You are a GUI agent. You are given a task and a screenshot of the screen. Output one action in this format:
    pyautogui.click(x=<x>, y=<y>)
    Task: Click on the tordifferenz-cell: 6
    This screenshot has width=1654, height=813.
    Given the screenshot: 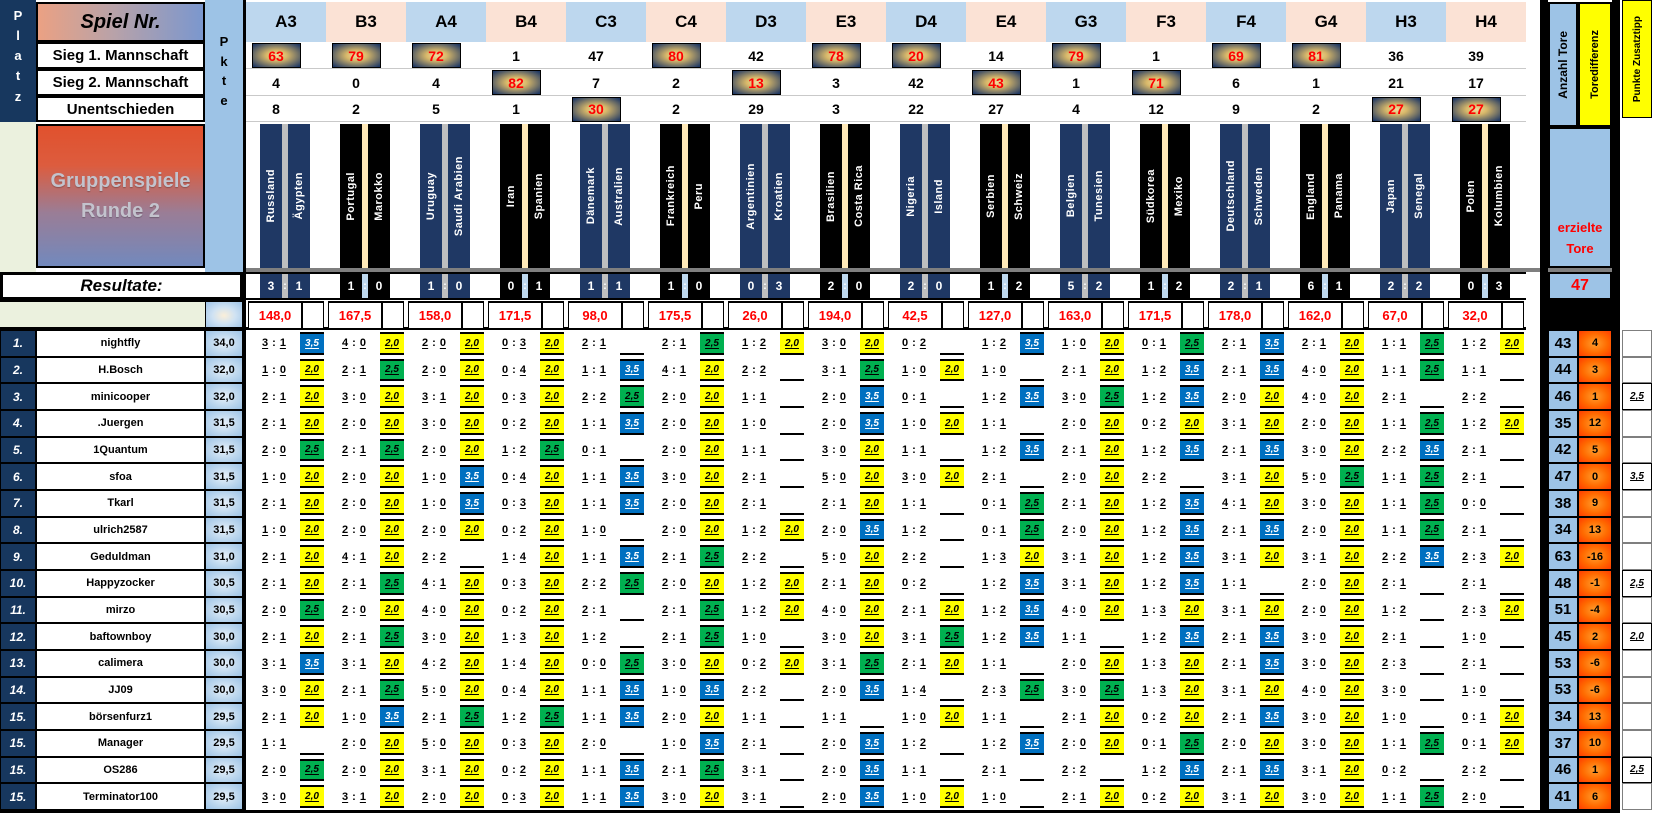 What is the action you would take?
    pyautogui.click(x=1595, y=796)
    